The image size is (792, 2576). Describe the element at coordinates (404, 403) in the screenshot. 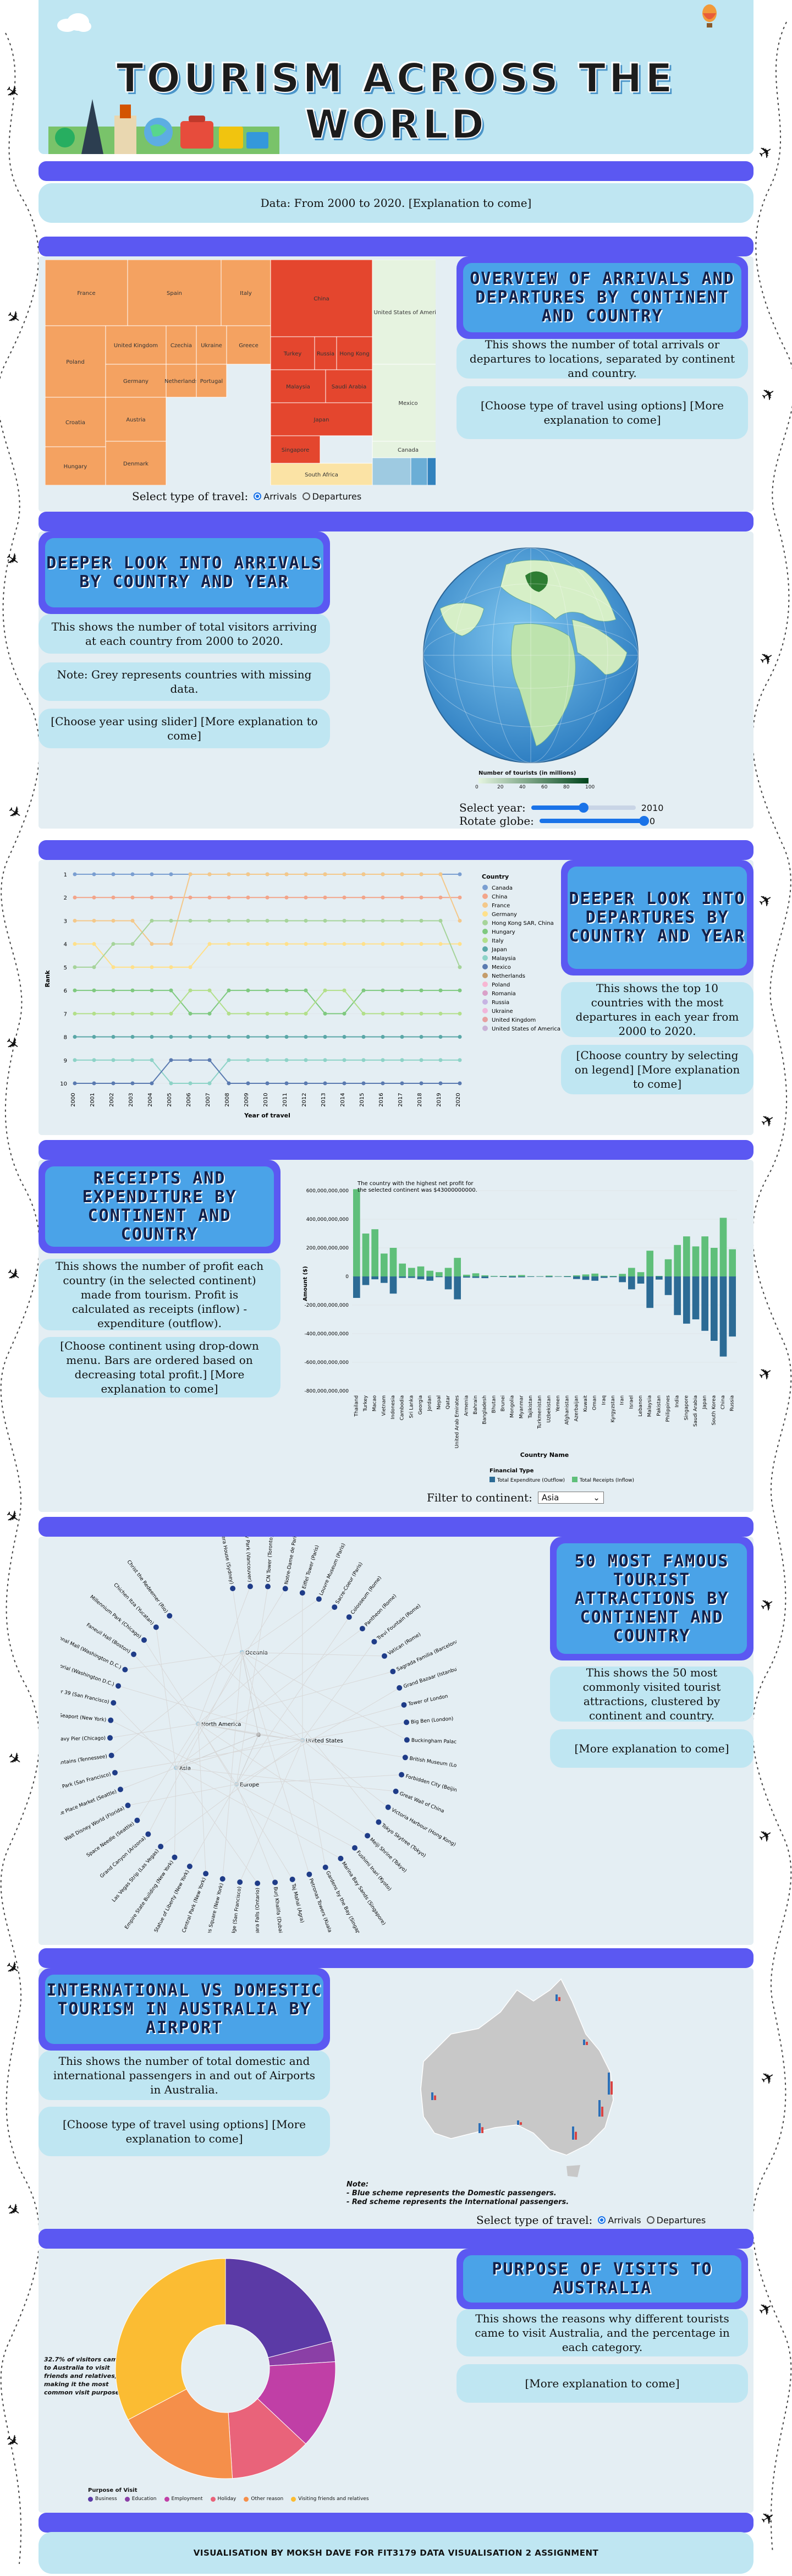

I see `treemap-cell: Mexico` at that location.